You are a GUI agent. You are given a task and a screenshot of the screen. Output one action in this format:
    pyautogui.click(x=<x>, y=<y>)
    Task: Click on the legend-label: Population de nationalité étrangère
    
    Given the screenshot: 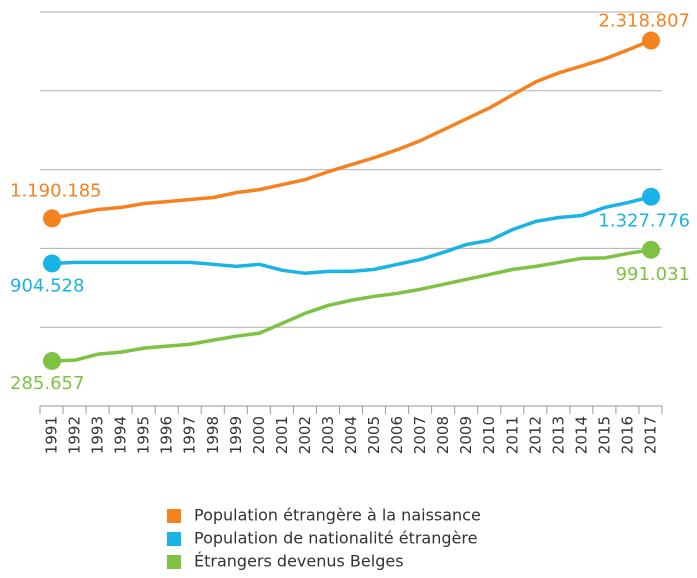 What is the action you would take?
    pyautogui.click(x=335, y=538)
    